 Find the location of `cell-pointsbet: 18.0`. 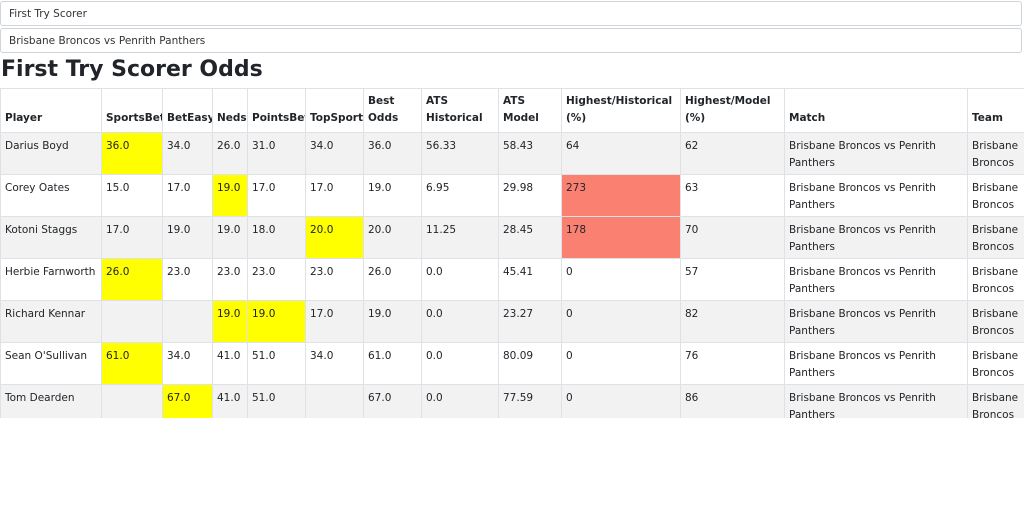

cell-pointsbet: 18.0 is located at coordinates (276, 237).